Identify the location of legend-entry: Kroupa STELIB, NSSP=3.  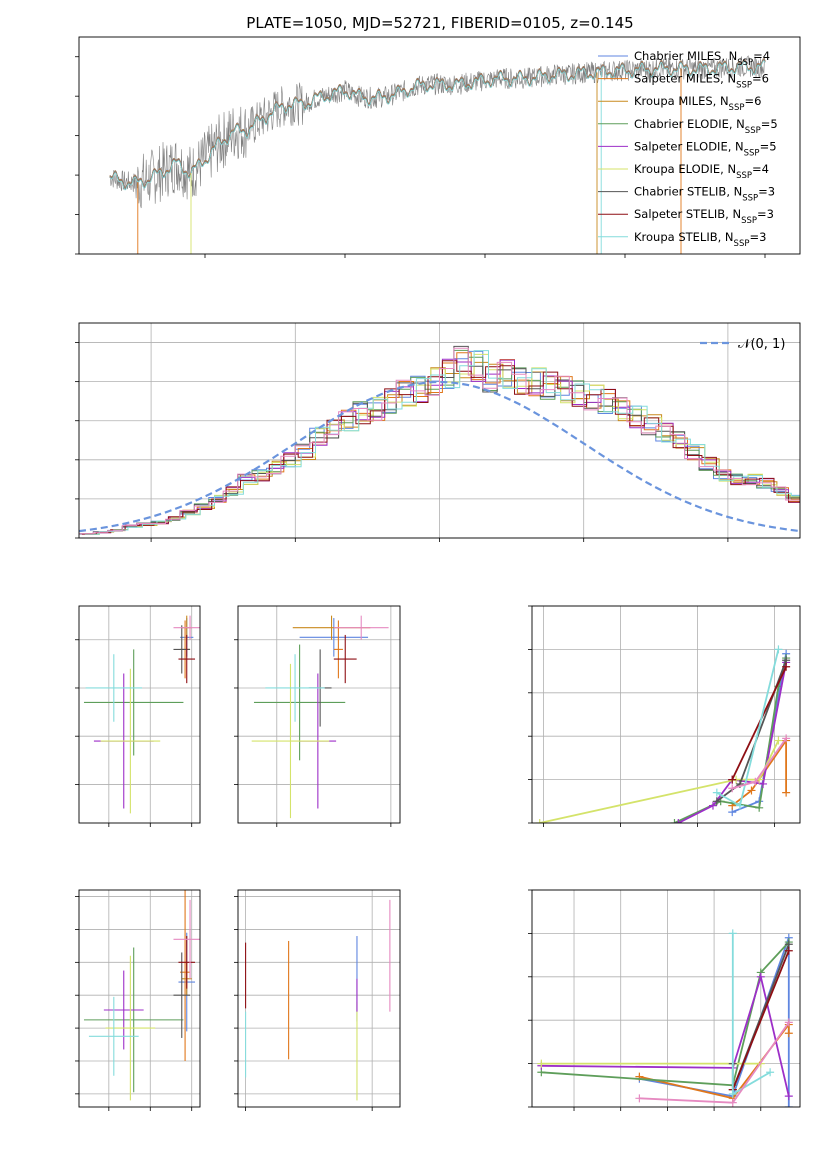
(700, 239).